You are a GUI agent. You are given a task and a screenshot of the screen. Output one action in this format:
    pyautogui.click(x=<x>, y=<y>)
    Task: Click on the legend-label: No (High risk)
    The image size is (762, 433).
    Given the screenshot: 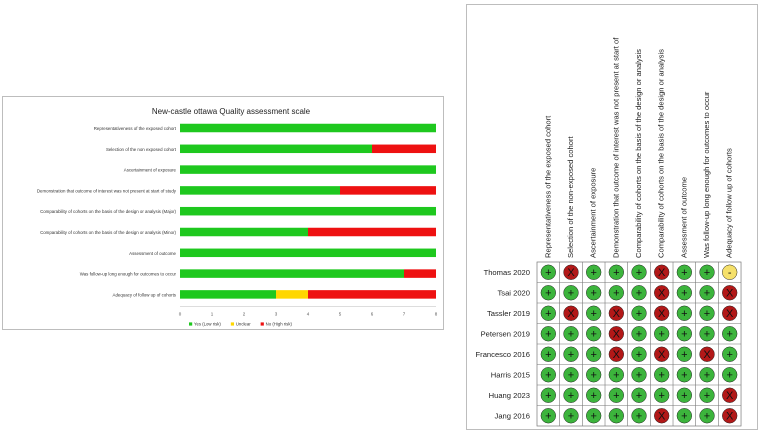 What is the action you would take?
    pyautogui.click(x=279, y=323)
    